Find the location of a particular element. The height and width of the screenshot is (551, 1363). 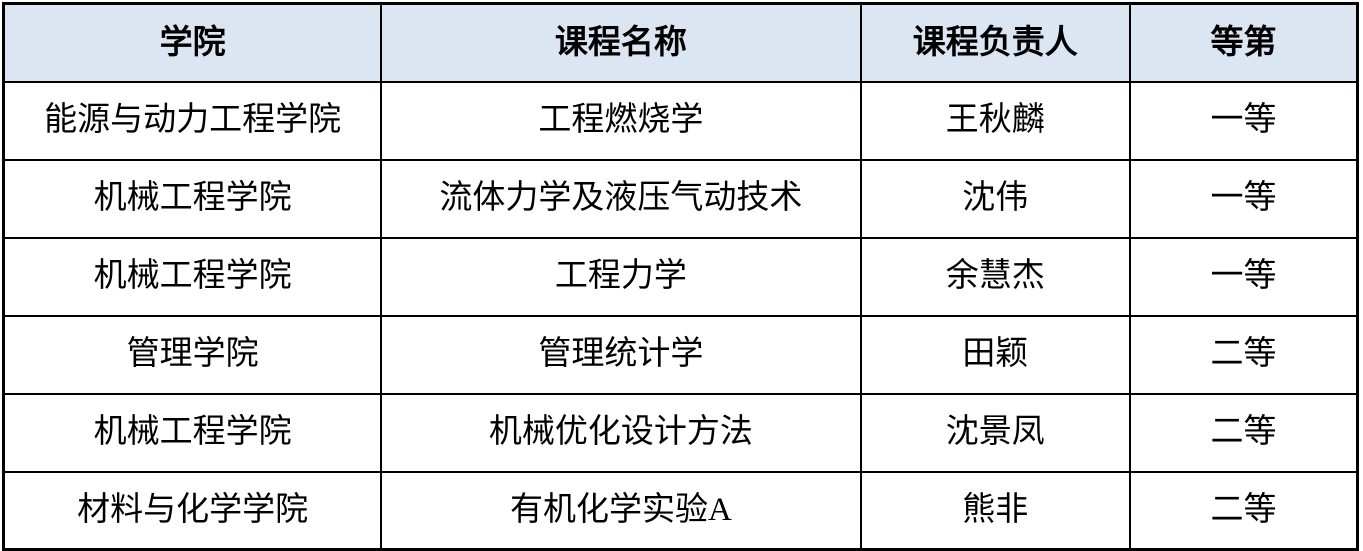

column-header-leader: 课程负责人 is located at coordinates (995, 42).